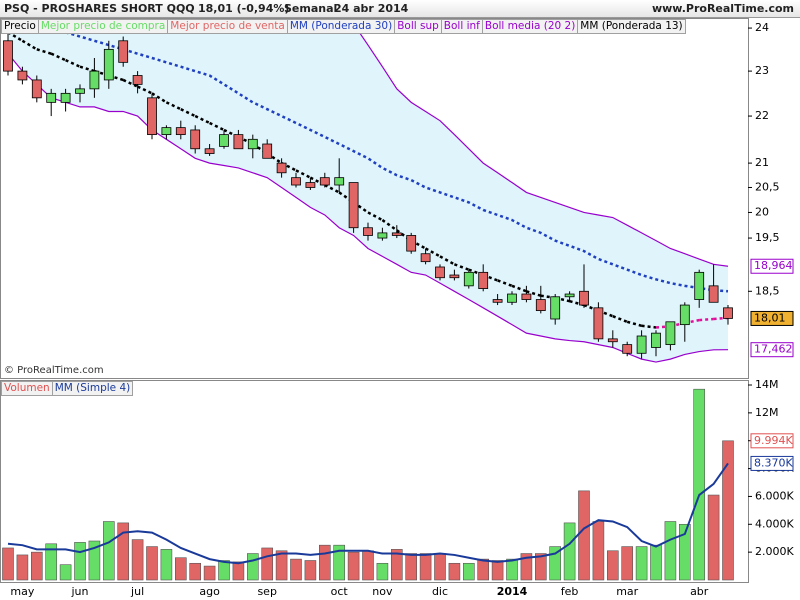 The height and width of the screenshot is (600, 800). I want to click on legend-entry: Mejor precio de compra, so click(103, 26).